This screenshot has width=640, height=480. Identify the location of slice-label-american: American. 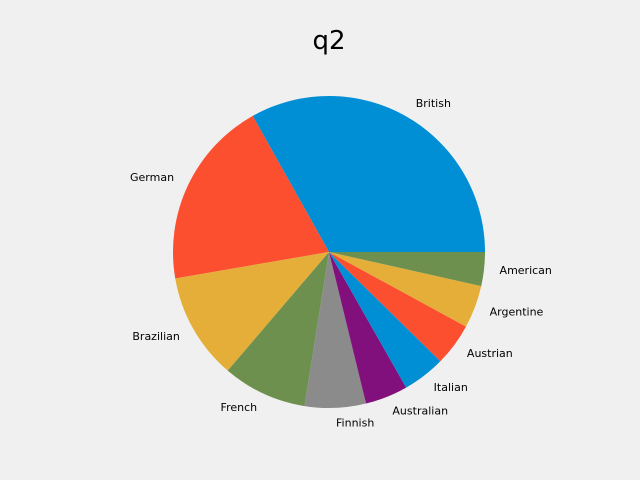
(526, 270).